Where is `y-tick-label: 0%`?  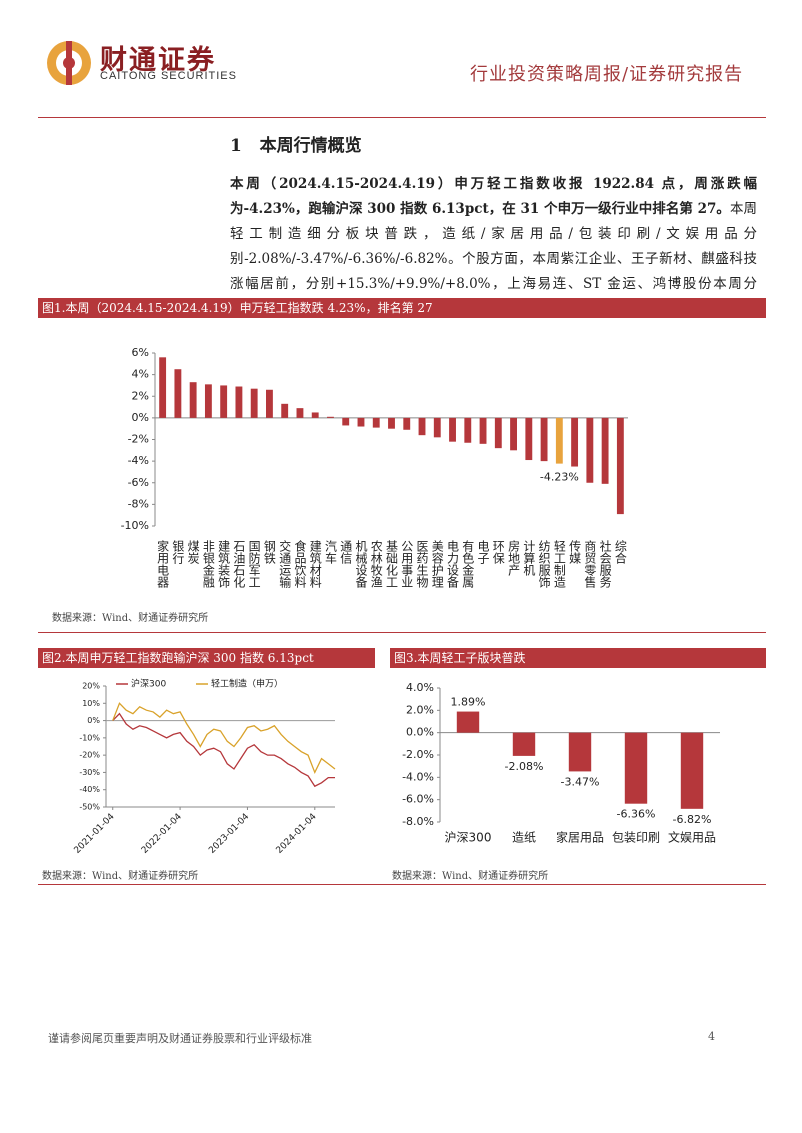
y-tick-label: 0% is located at coordinates (93, 720).